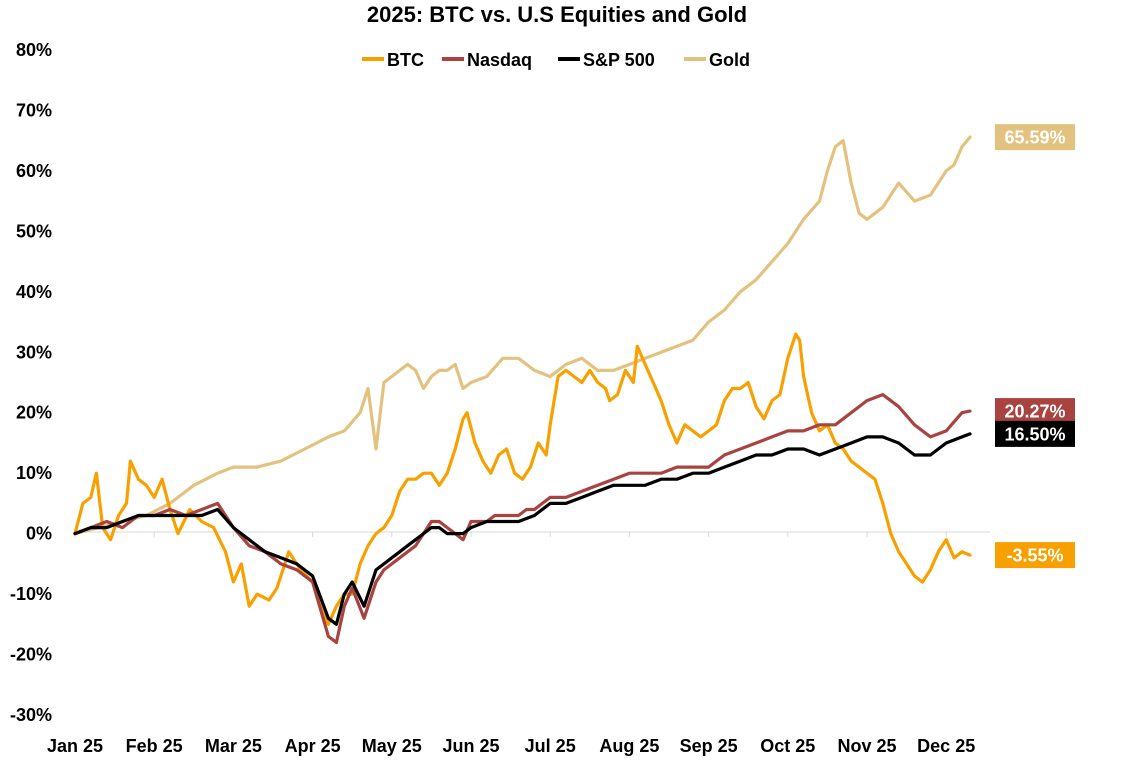 Image resolution: width=1129 pixels, height=770 pixels. I want to click on end-label-box-nasdaq, so click(1035, 411).